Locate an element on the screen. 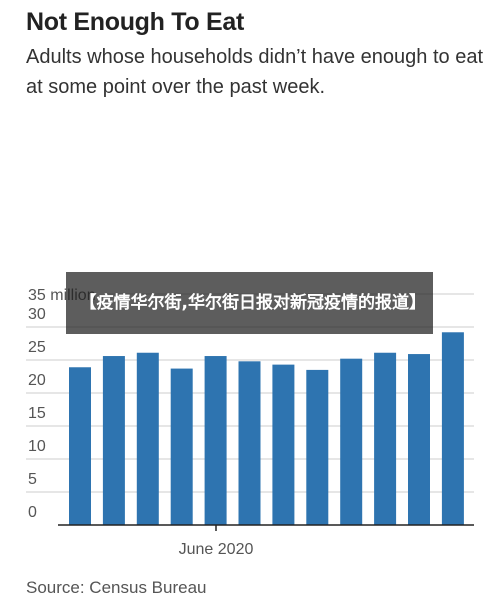 This screenshot has width=500, height=607. y-tick-label: 15 is located at coordinates (37, 413).